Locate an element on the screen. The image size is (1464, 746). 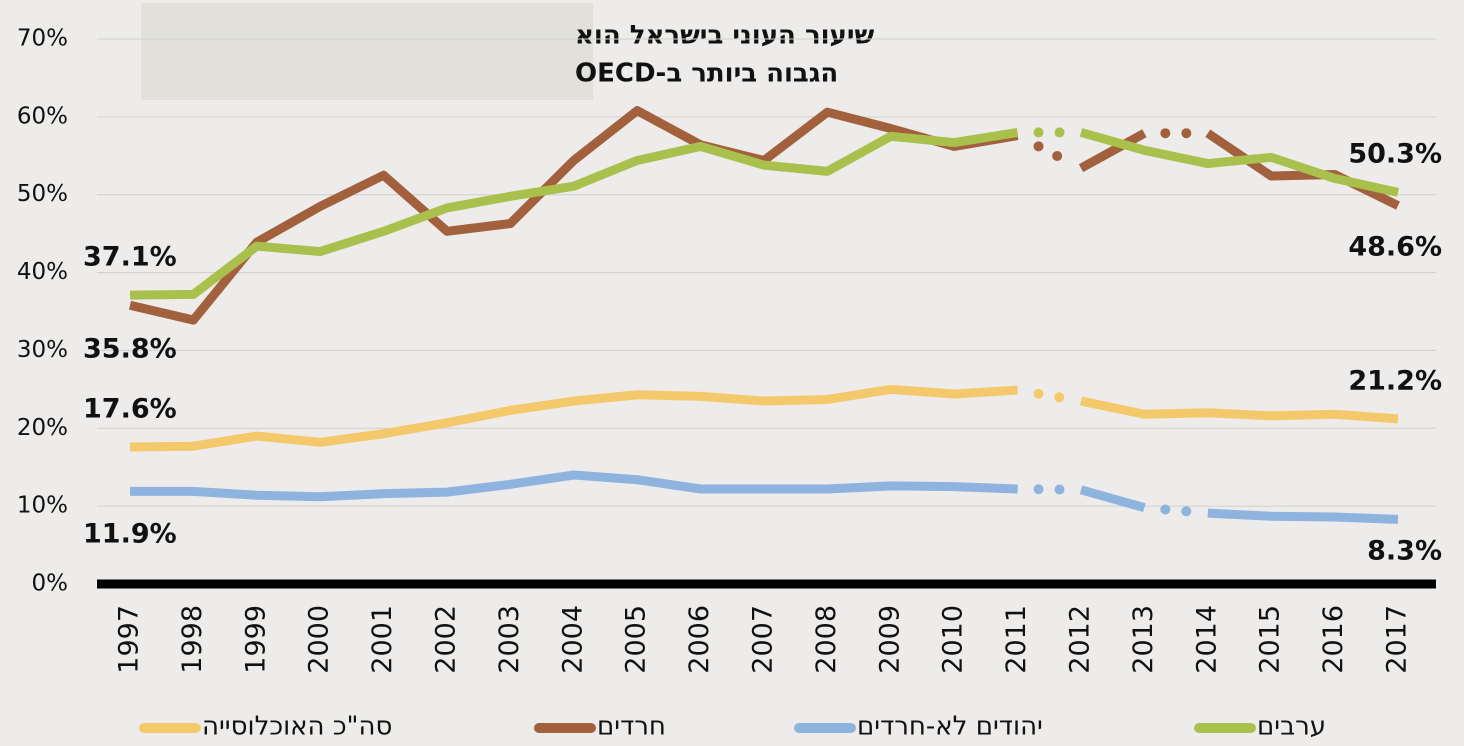
legend-label: יהודים לא-חרדים is located at coordinates (950, 727).